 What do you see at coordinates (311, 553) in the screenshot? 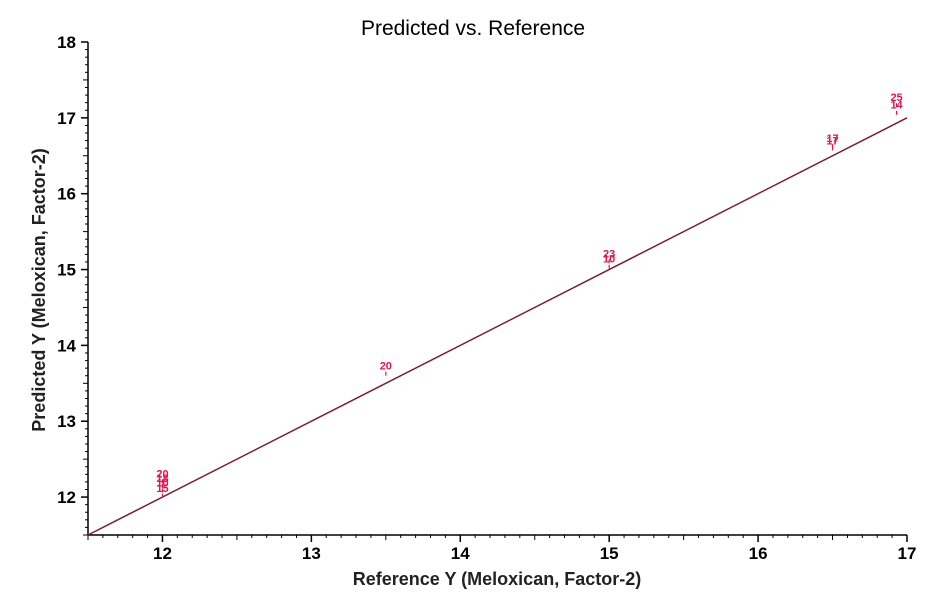
I see `x-tick-label: 13` at bounding box center [311, 553].